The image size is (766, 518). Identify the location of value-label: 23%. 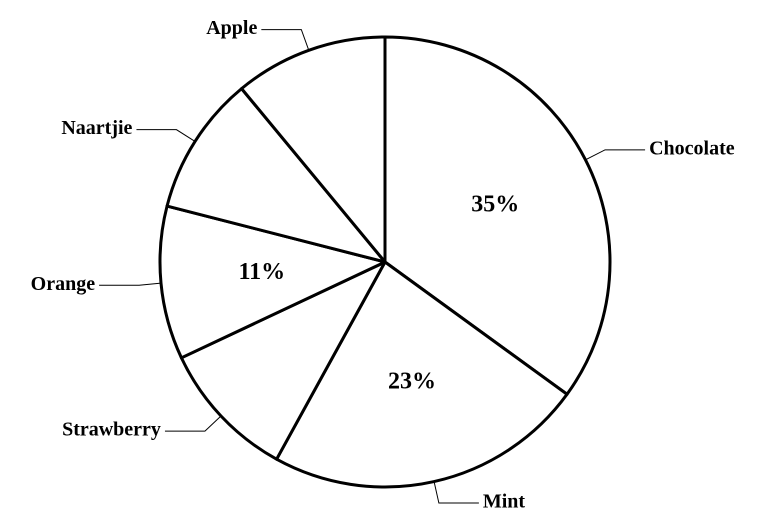
(412, 381).